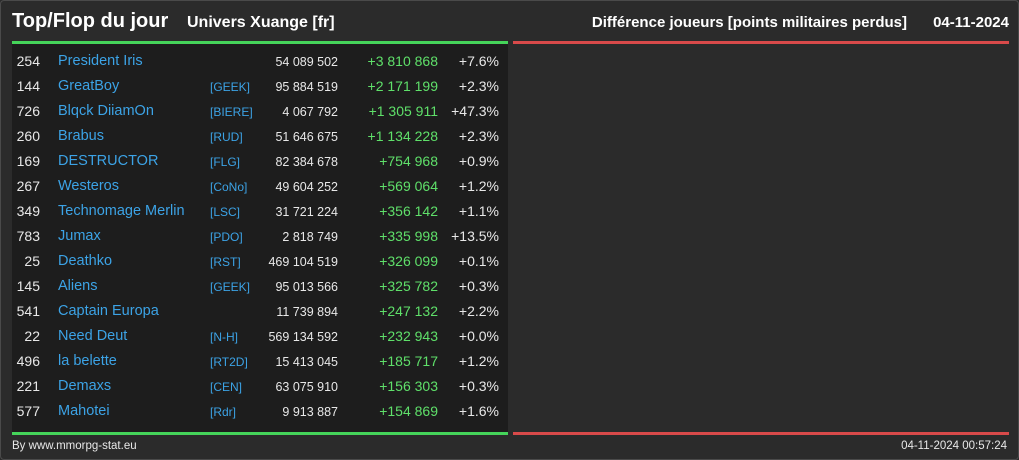 The image size is (1019, 460). I want to click on flop-section-bar-upper, so click(761, 42).